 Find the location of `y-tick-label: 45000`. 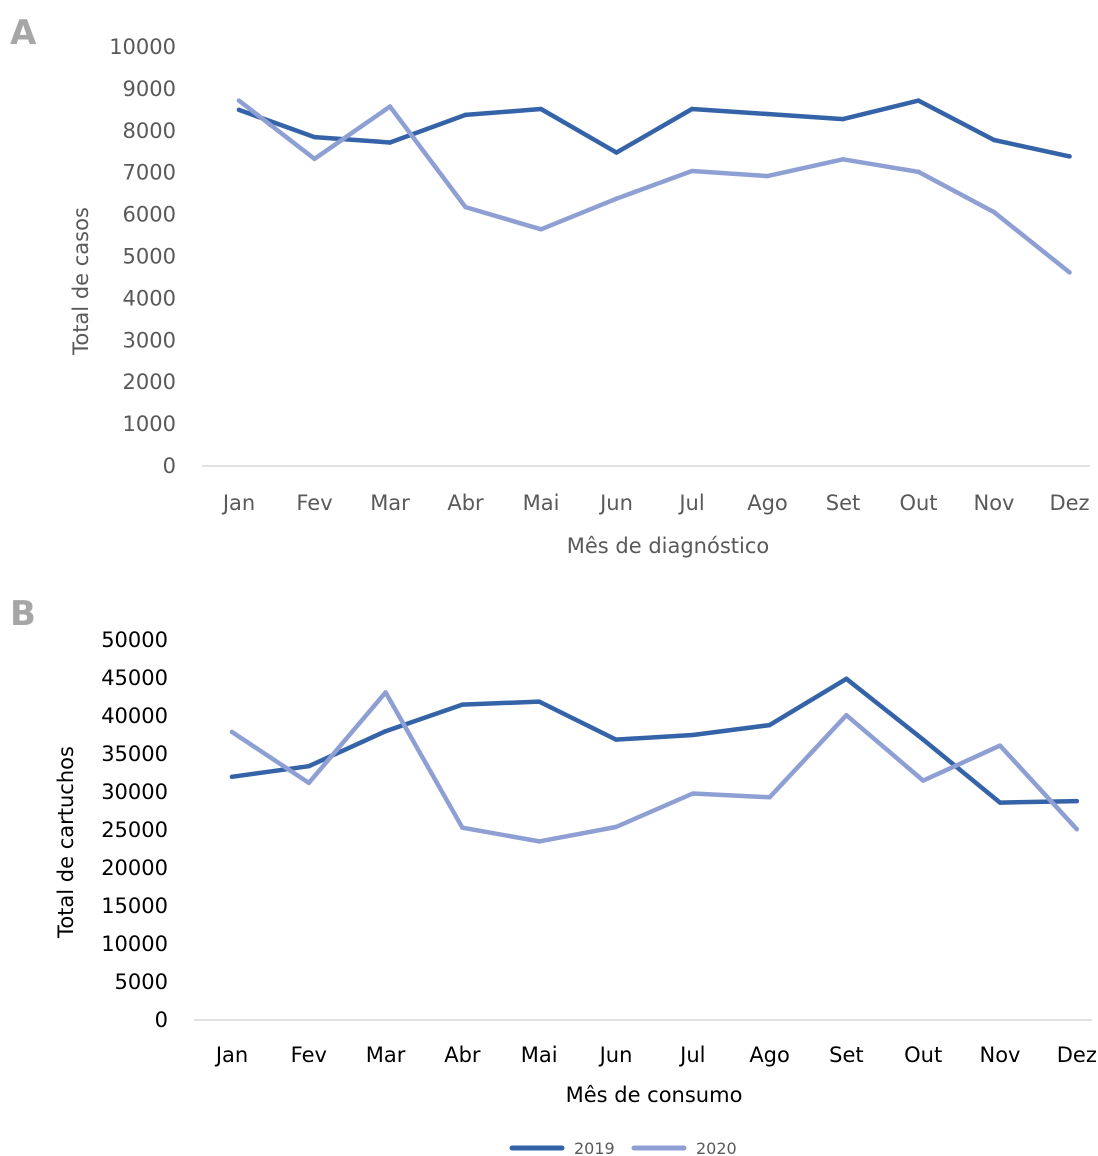

y-tick-label: 45000 is located at coordinates (134, 678).